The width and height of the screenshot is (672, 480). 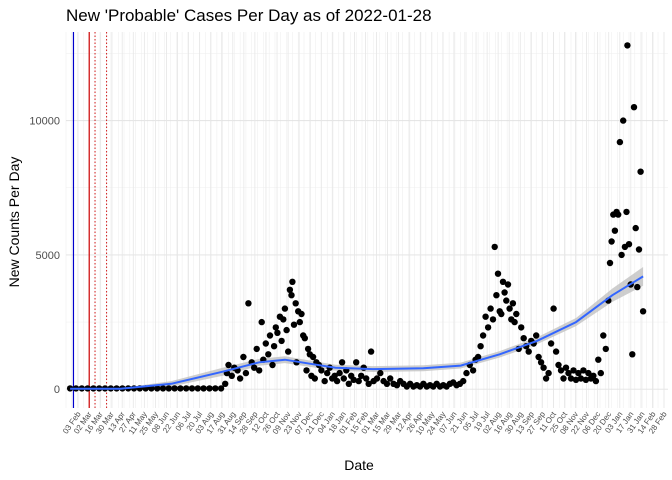 I want to click on reference-lines, so click(x=90, y=220).